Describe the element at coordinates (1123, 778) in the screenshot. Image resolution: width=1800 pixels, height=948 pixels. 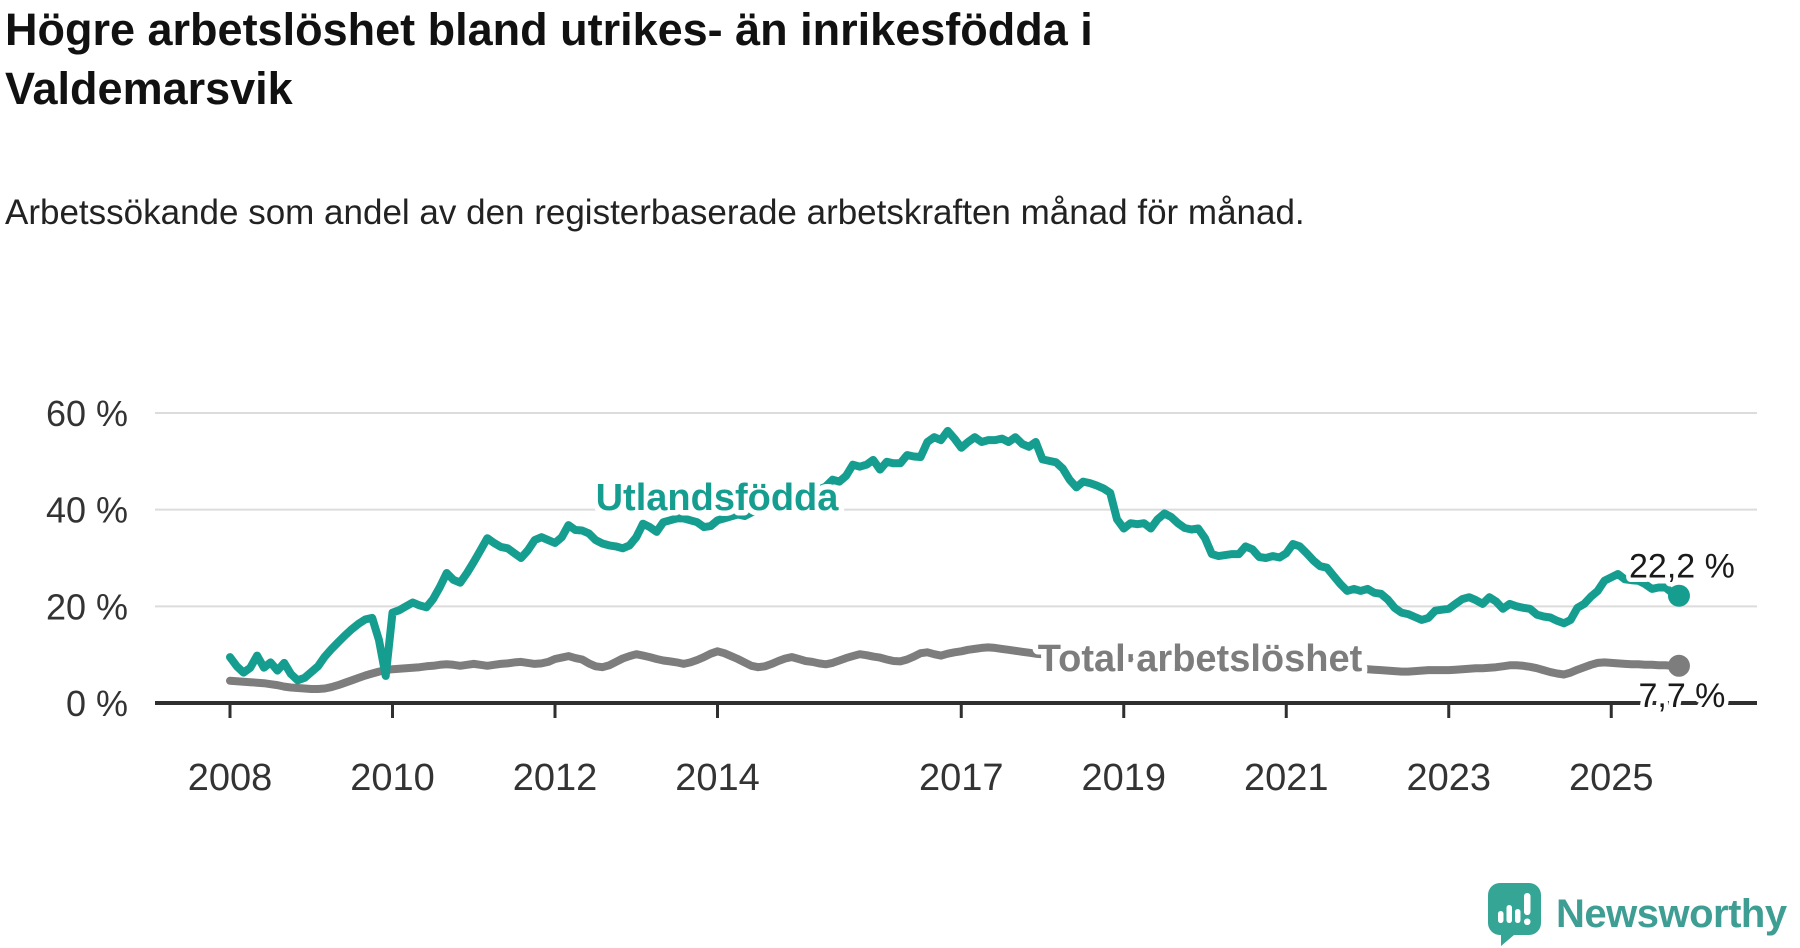
I see `x-axis-label-2019: 2019` at that location.